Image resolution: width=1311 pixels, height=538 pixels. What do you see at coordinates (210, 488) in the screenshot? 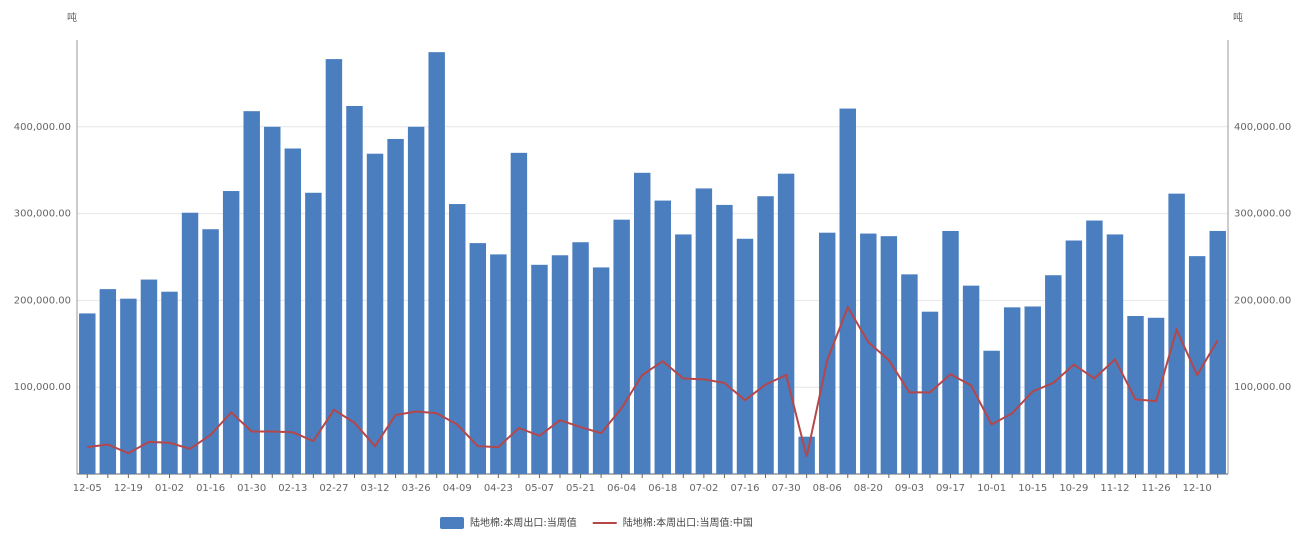
I see `x-tick-label: 01-16` at bounding box center [210, 488].